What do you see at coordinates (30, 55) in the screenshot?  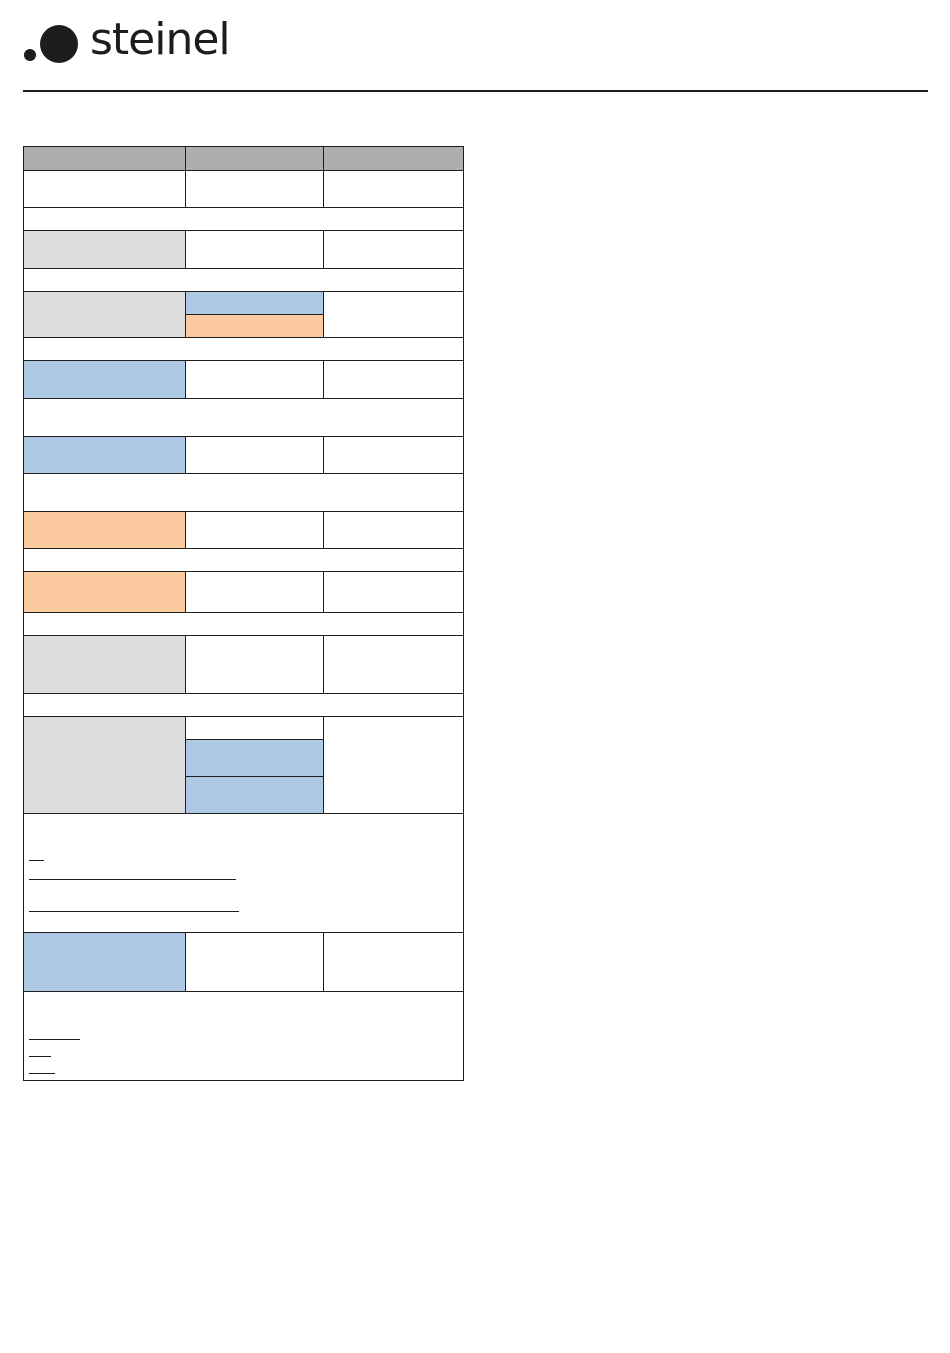 I see `logo-small-dot-icon` at bounding box center [30, 55].